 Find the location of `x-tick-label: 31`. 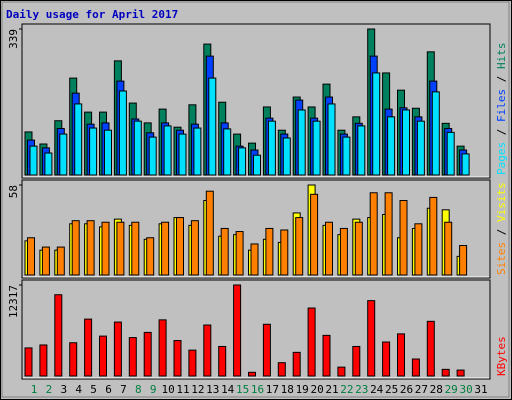

x-tick-label: 31 is located at coordinates (480, 389).